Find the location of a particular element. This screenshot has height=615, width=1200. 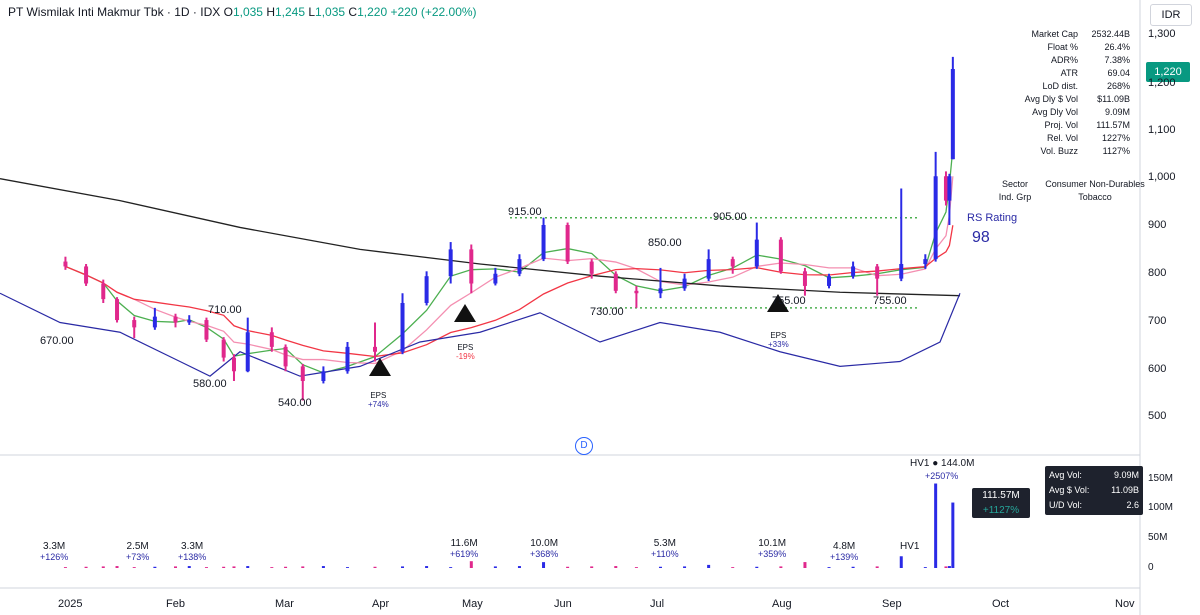

stat-key: Proj. Vol is located at coordinates (1061, 125).